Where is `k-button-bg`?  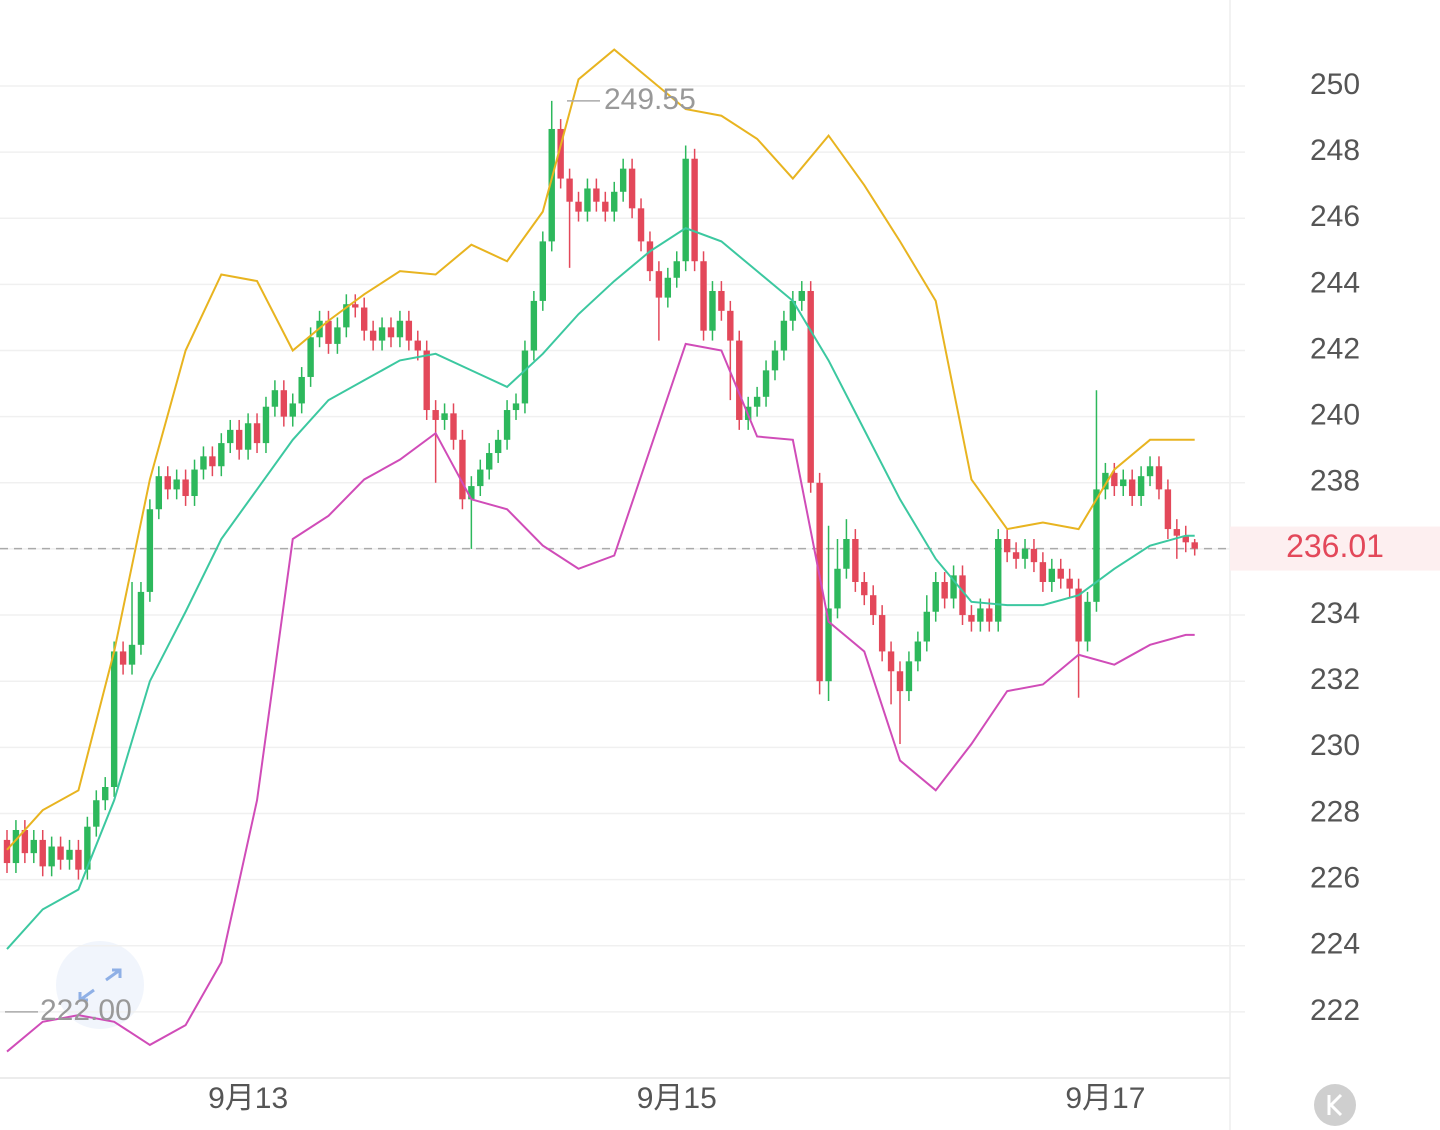
k-button-bg is located at coordinates (1335, 1105).